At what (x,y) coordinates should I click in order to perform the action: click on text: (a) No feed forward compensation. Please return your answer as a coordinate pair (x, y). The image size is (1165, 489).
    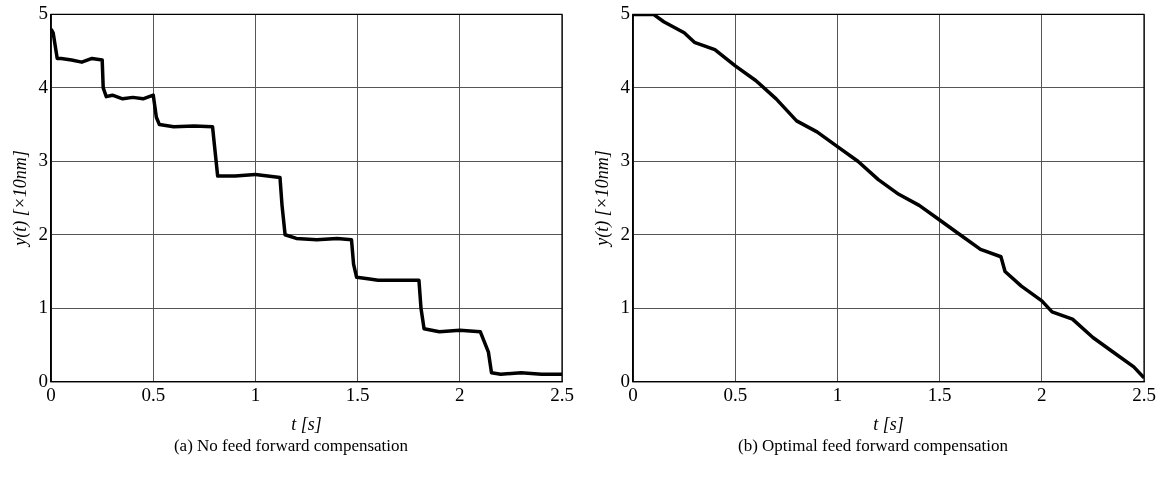
    Looking at the image, I should click on (291, 446).